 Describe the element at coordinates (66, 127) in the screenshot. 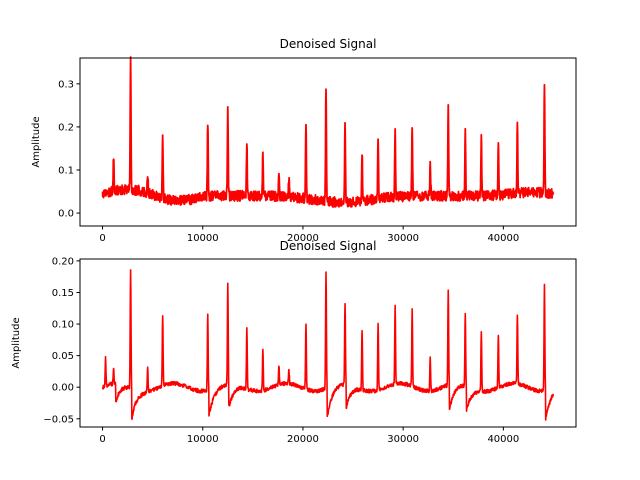

I see `y-tick-label: 0.2` at that location.